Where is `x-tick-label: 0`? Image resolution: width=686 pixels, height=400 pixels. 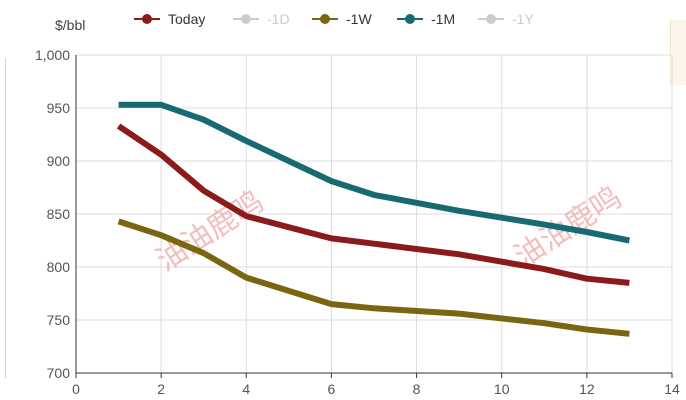 x-tick-label: 0 is located at coordinates (76, 389).